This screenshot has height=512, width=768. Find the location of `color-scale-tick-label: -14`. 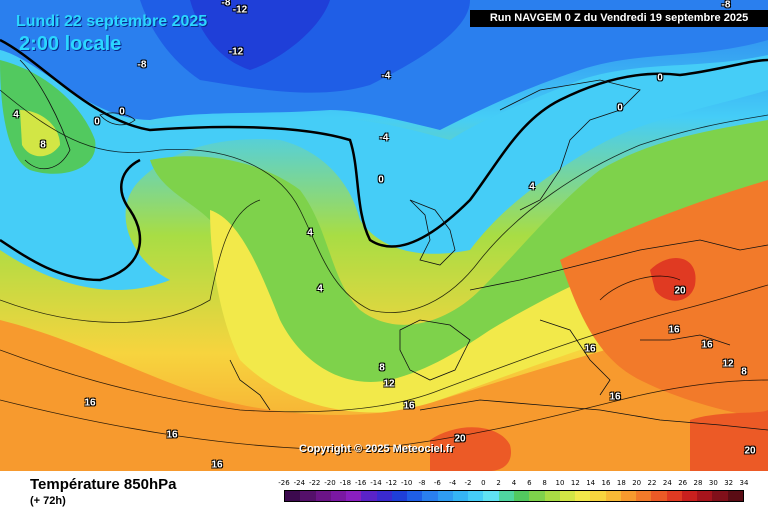

color-scale-tick-label: -14 is located at coordinates (376, 483).